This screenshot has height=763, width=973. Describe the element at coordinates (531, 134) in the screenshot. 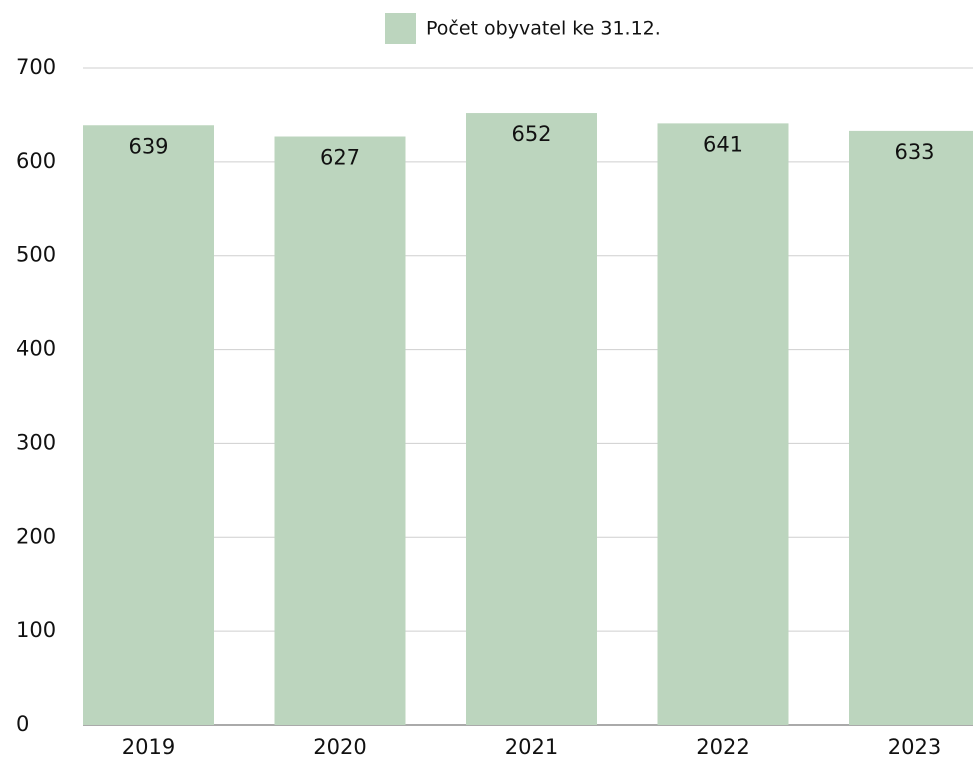

I see `value-label: 652` at that location.